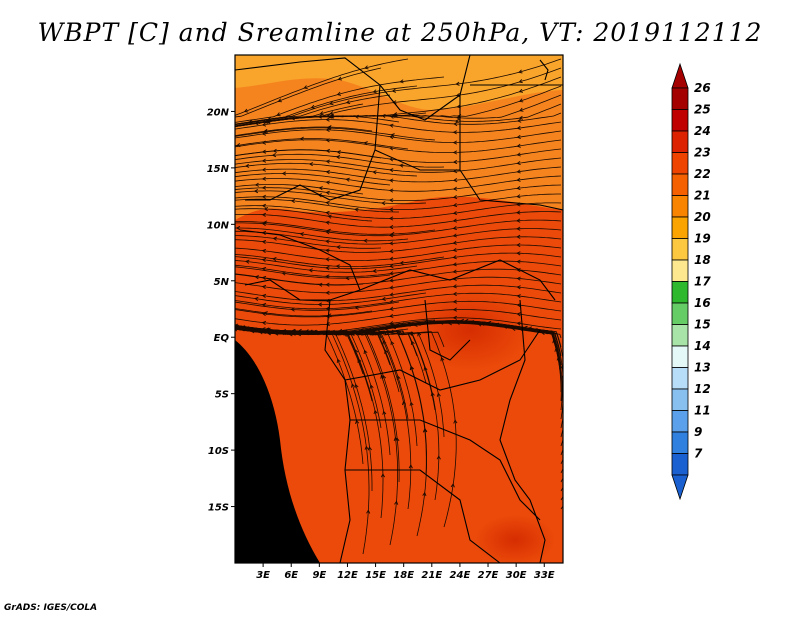 The height and width of the screenshot is (618, 800). Describe the element at coordinates (515, 539) in the screenshot. I see `wbpt-hot-spot` at that location.